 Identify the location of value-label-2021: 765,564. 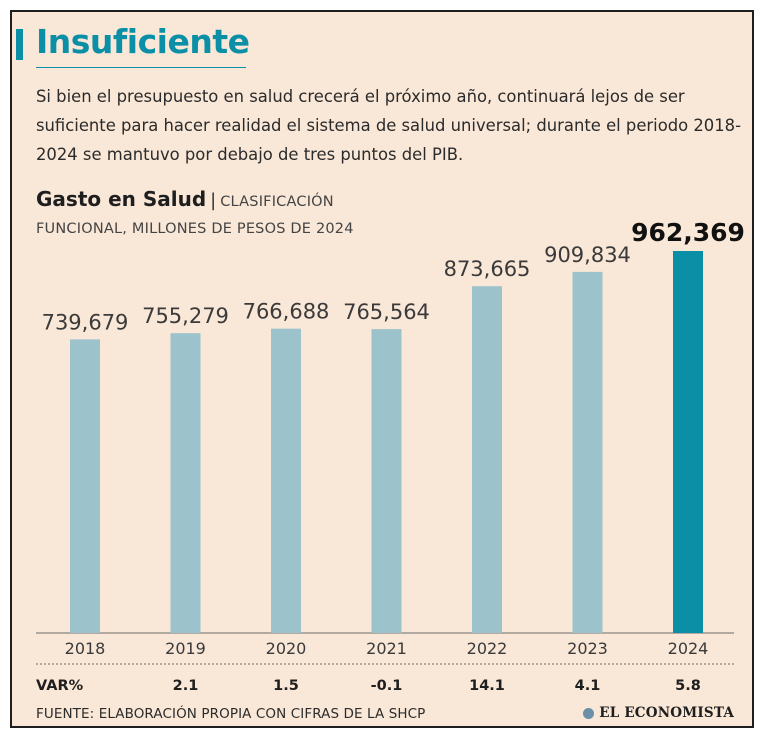
(386, 312).